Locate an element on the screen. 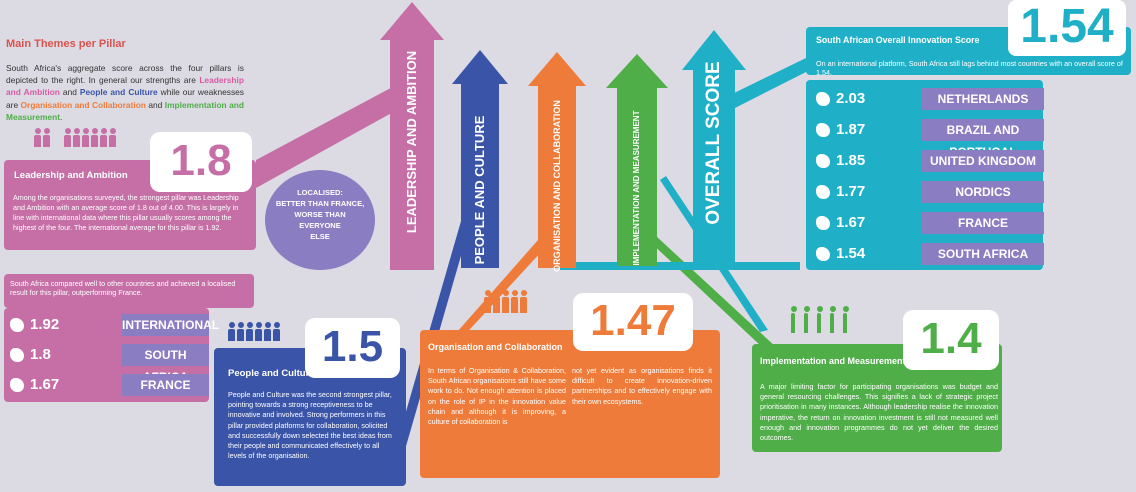 The width and height of the screenshot is (1136, 492). organisation-connector is located at coordinates (508, 277).